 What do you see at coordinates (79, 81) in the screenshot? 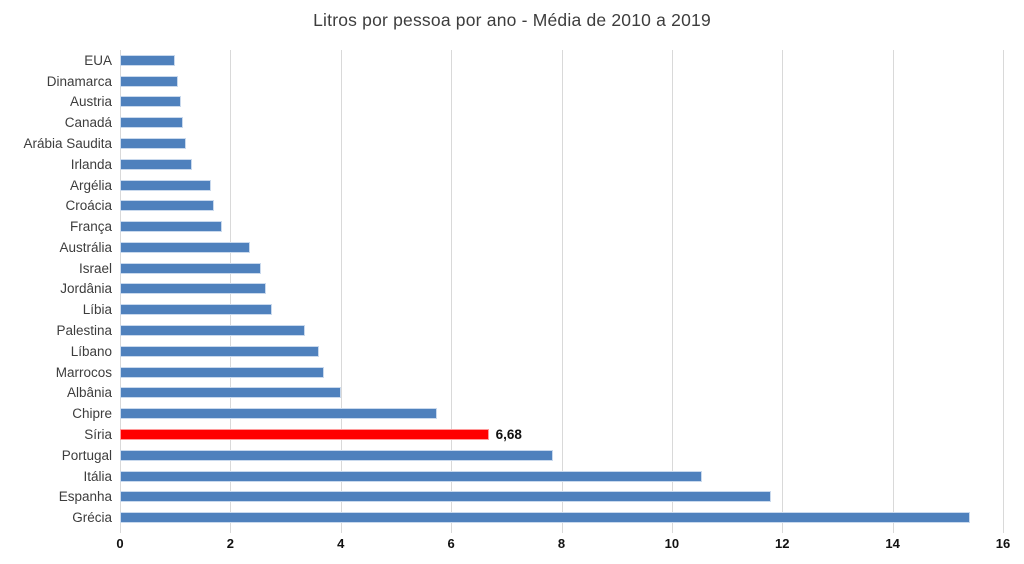
I see `y-axis-label: Dinamarca` at bounding box center [79, 81].